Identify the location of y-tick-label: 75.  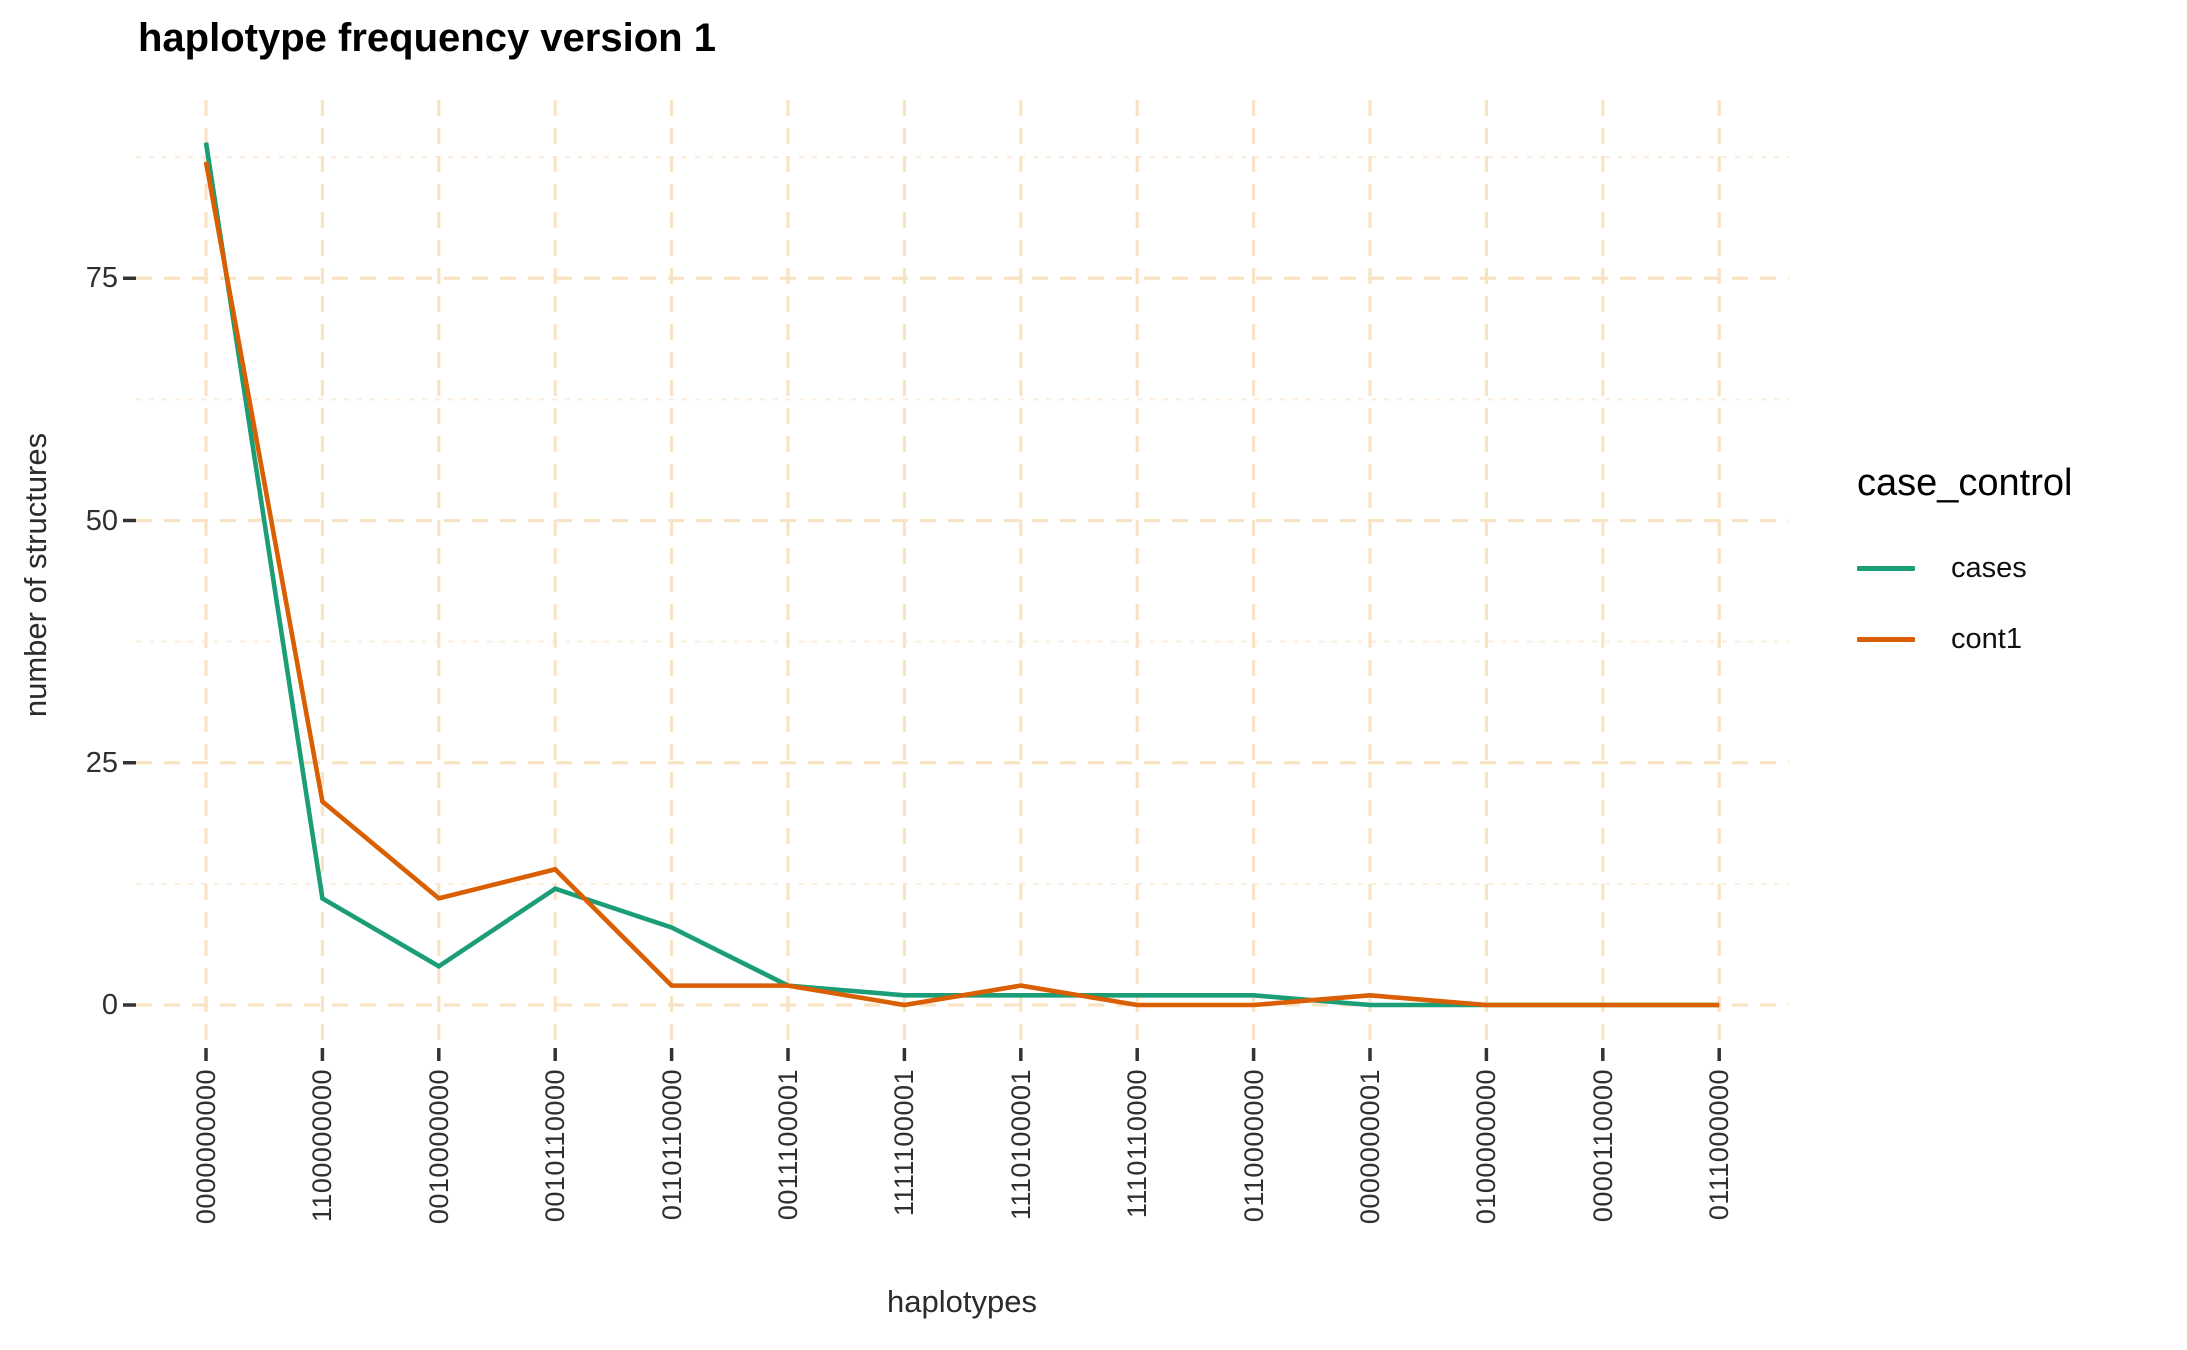
(101, 278).